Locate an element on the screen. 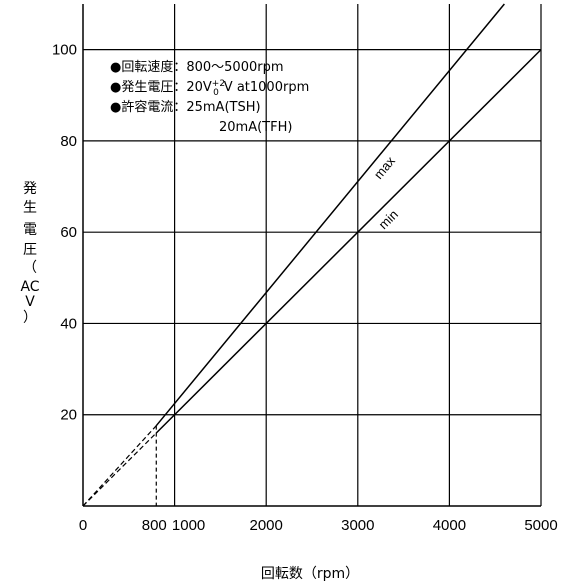 The height and width of the screenshot is (583, 579). x-tick-labels: 0 800 1000 2000 3000 4000 5000 is located at coordinates (318, 525).